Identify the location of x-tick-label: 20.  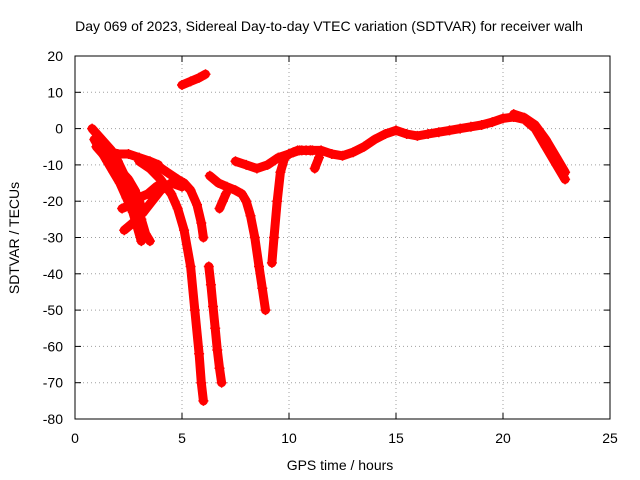
(503, 438).